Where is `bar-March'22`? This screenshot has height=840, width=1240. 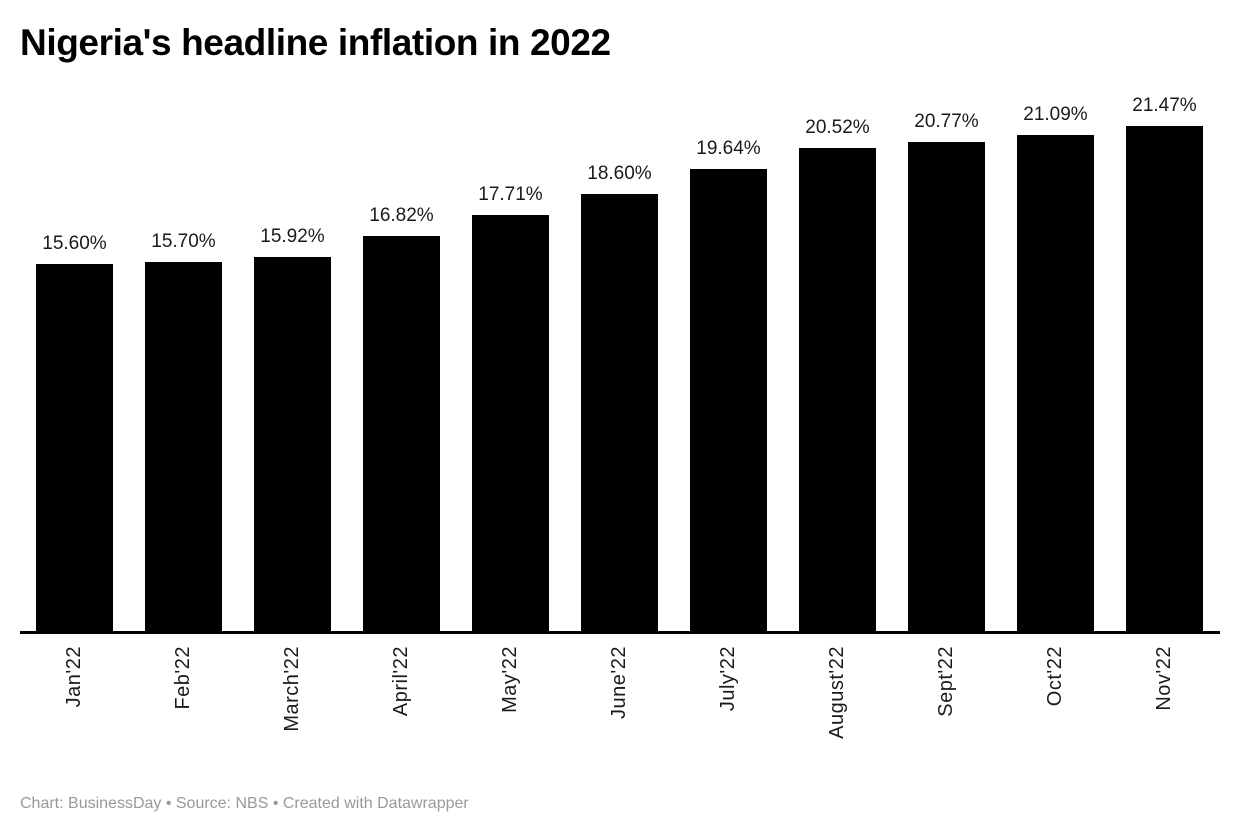 bar-March'22 is located at coordinates (292, 444).